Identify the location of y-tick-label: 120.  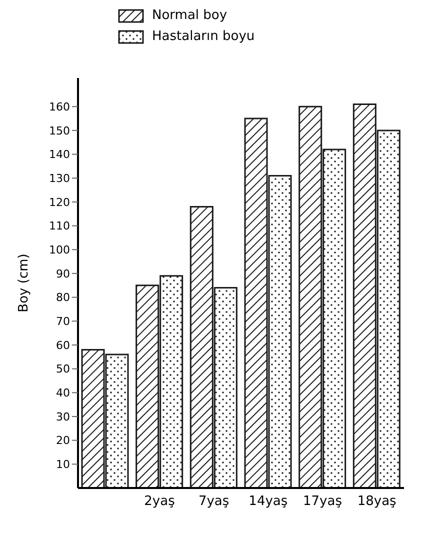
(59, 202).